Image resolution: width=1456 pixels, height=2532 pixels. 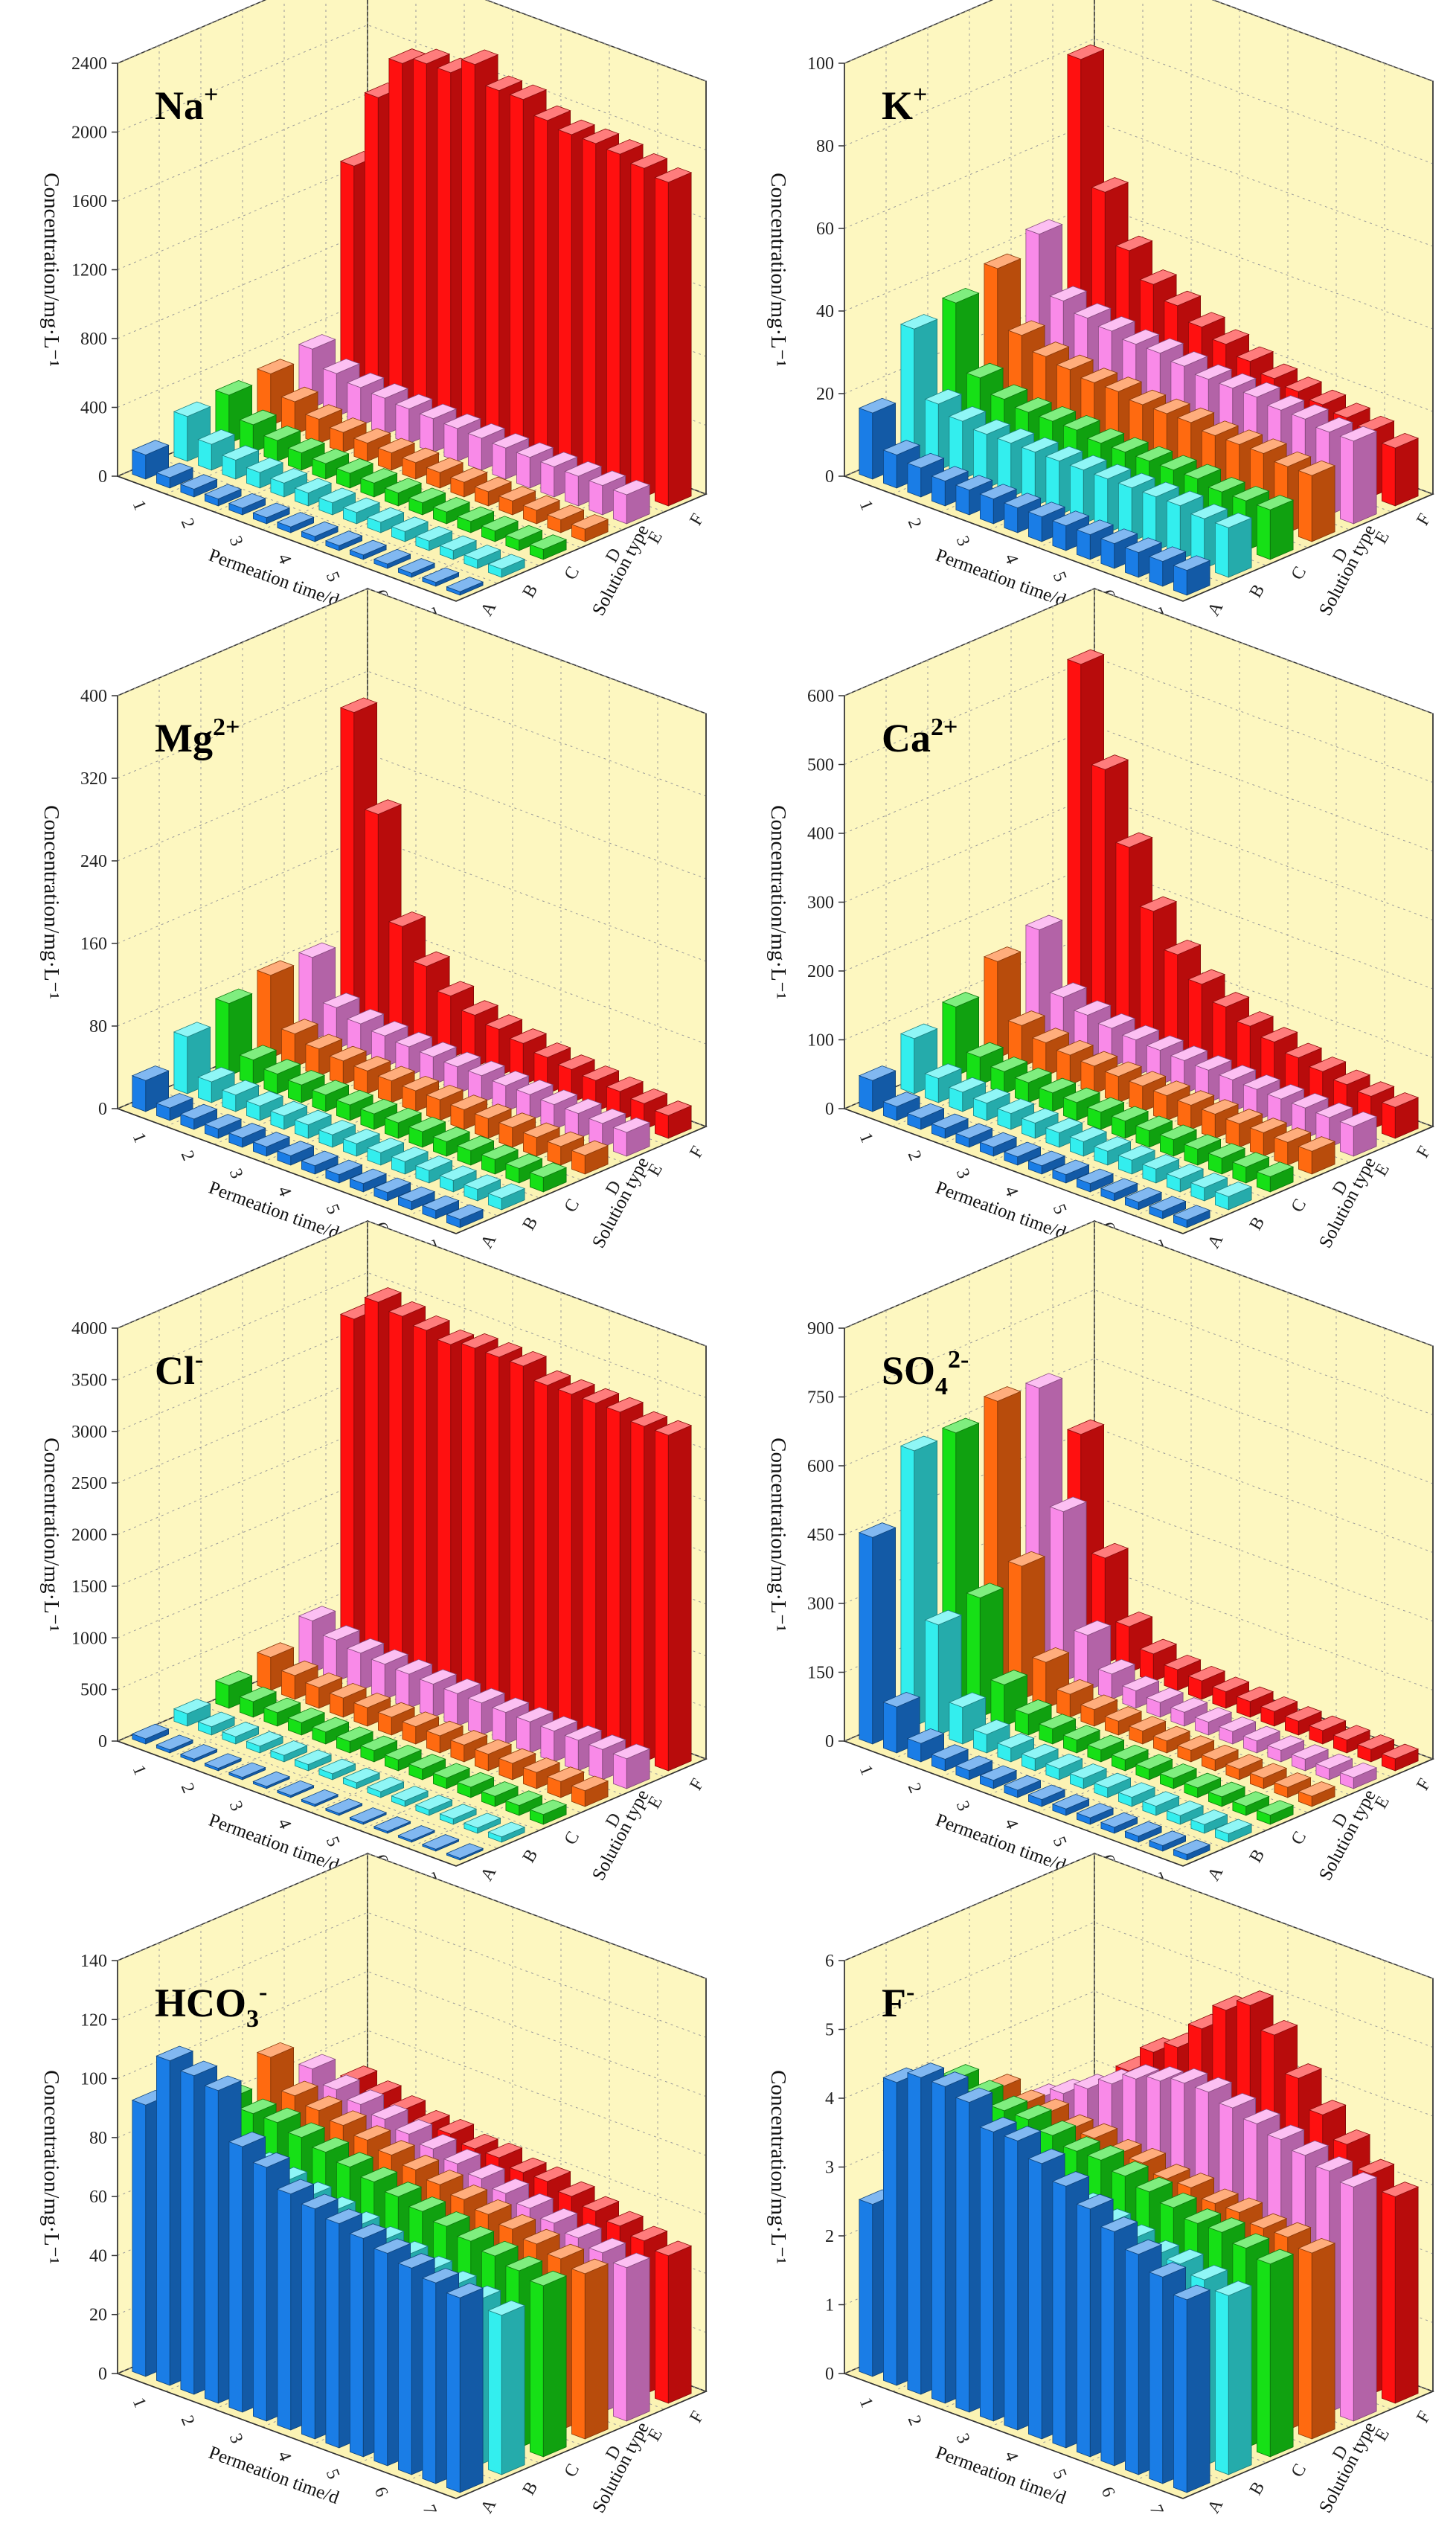 I want to click on y-tick-7: 3500, so click(x=89, y=1380).